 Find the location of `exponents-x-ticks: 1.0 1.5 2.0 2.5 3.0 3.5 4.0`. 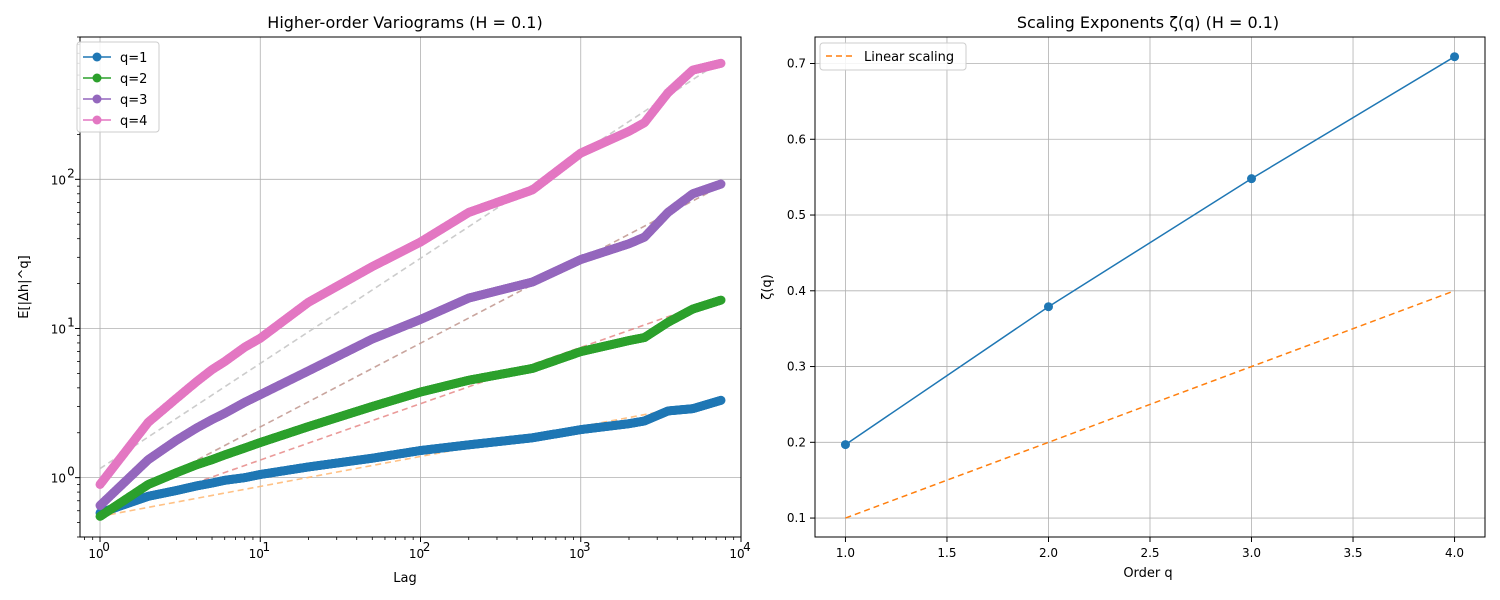

exponents-x-ticks: 1.0 1.5 2.0 2.5 3.0 3.5 4.0 is located at coordinates (1150, 548).